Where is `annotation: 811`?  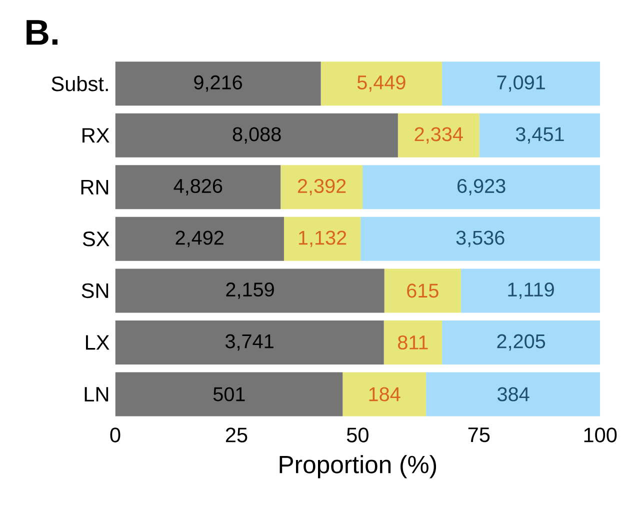 annotation: 811 is located at coordinates (413, 343).